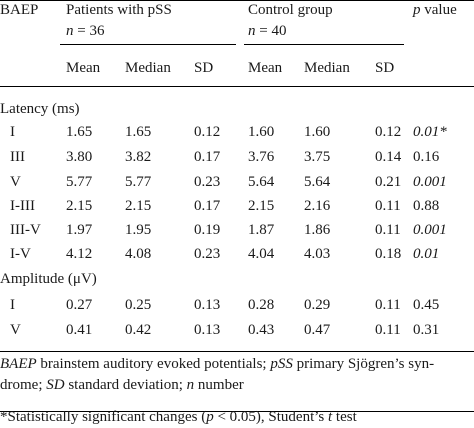 This screenshot has height=428, width=474. I want to click on cell-value: 0.14, so click(388, 157).